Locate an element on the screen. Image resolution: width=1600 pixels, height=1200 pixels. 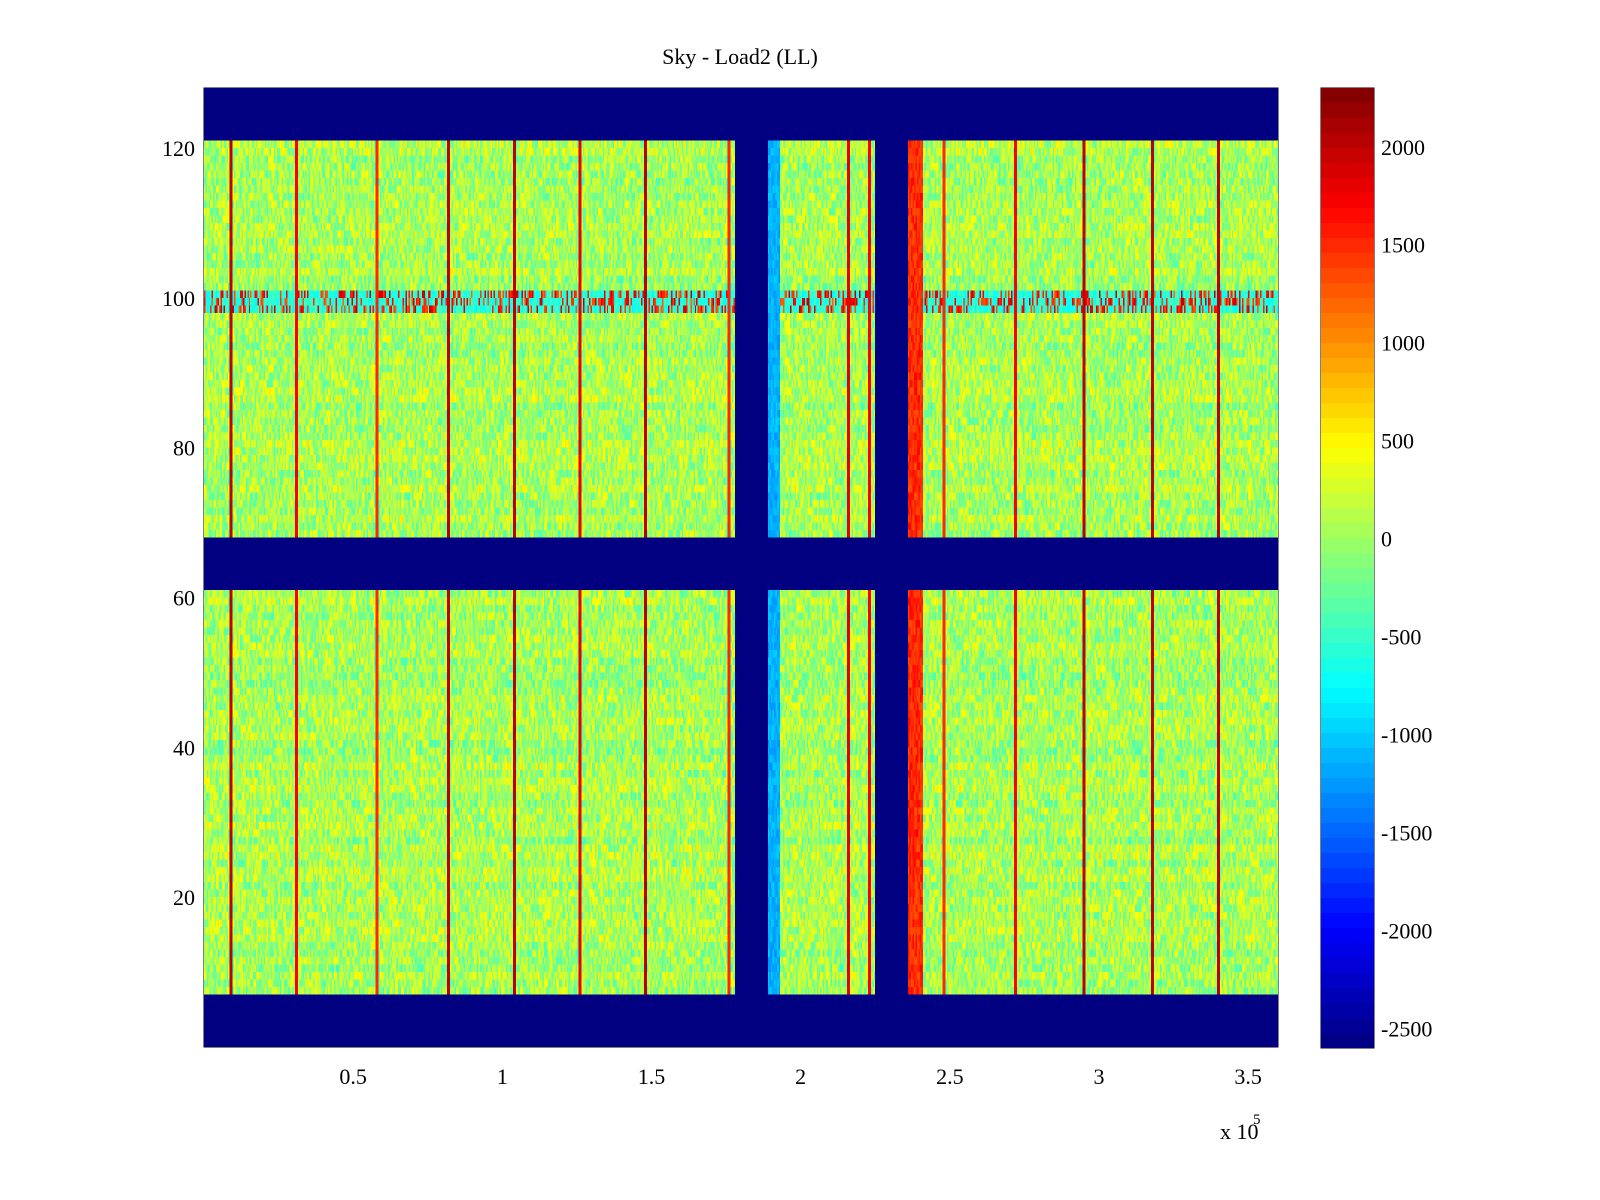
x-tick-label: 0.5 is located at coordinates (353, 1076).